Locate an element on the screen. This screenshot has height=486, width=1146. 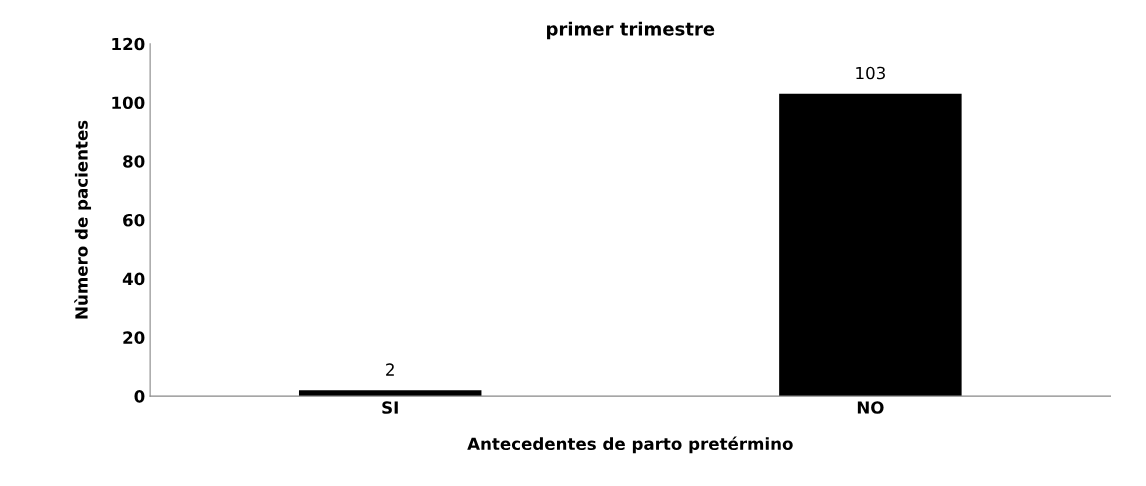
y-tick-label: 20 is located at coordinates (134, 337).